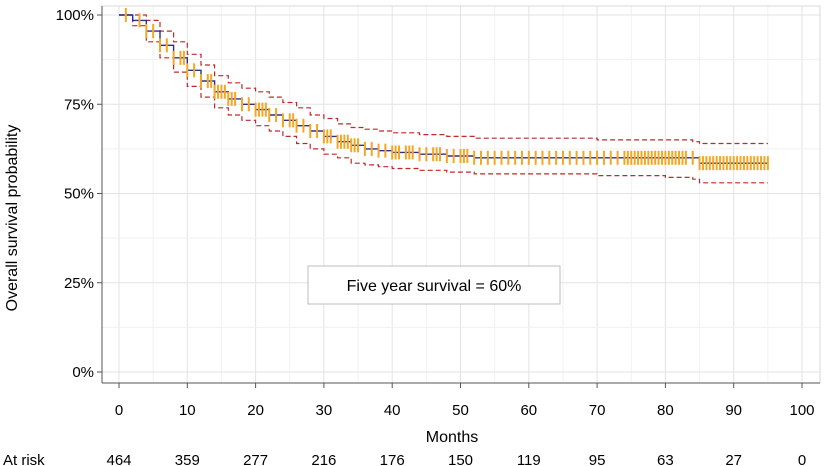 The width and height of the screenshot is (827, 466). I want to click on at-risk-count: 27, so click(733, 459).